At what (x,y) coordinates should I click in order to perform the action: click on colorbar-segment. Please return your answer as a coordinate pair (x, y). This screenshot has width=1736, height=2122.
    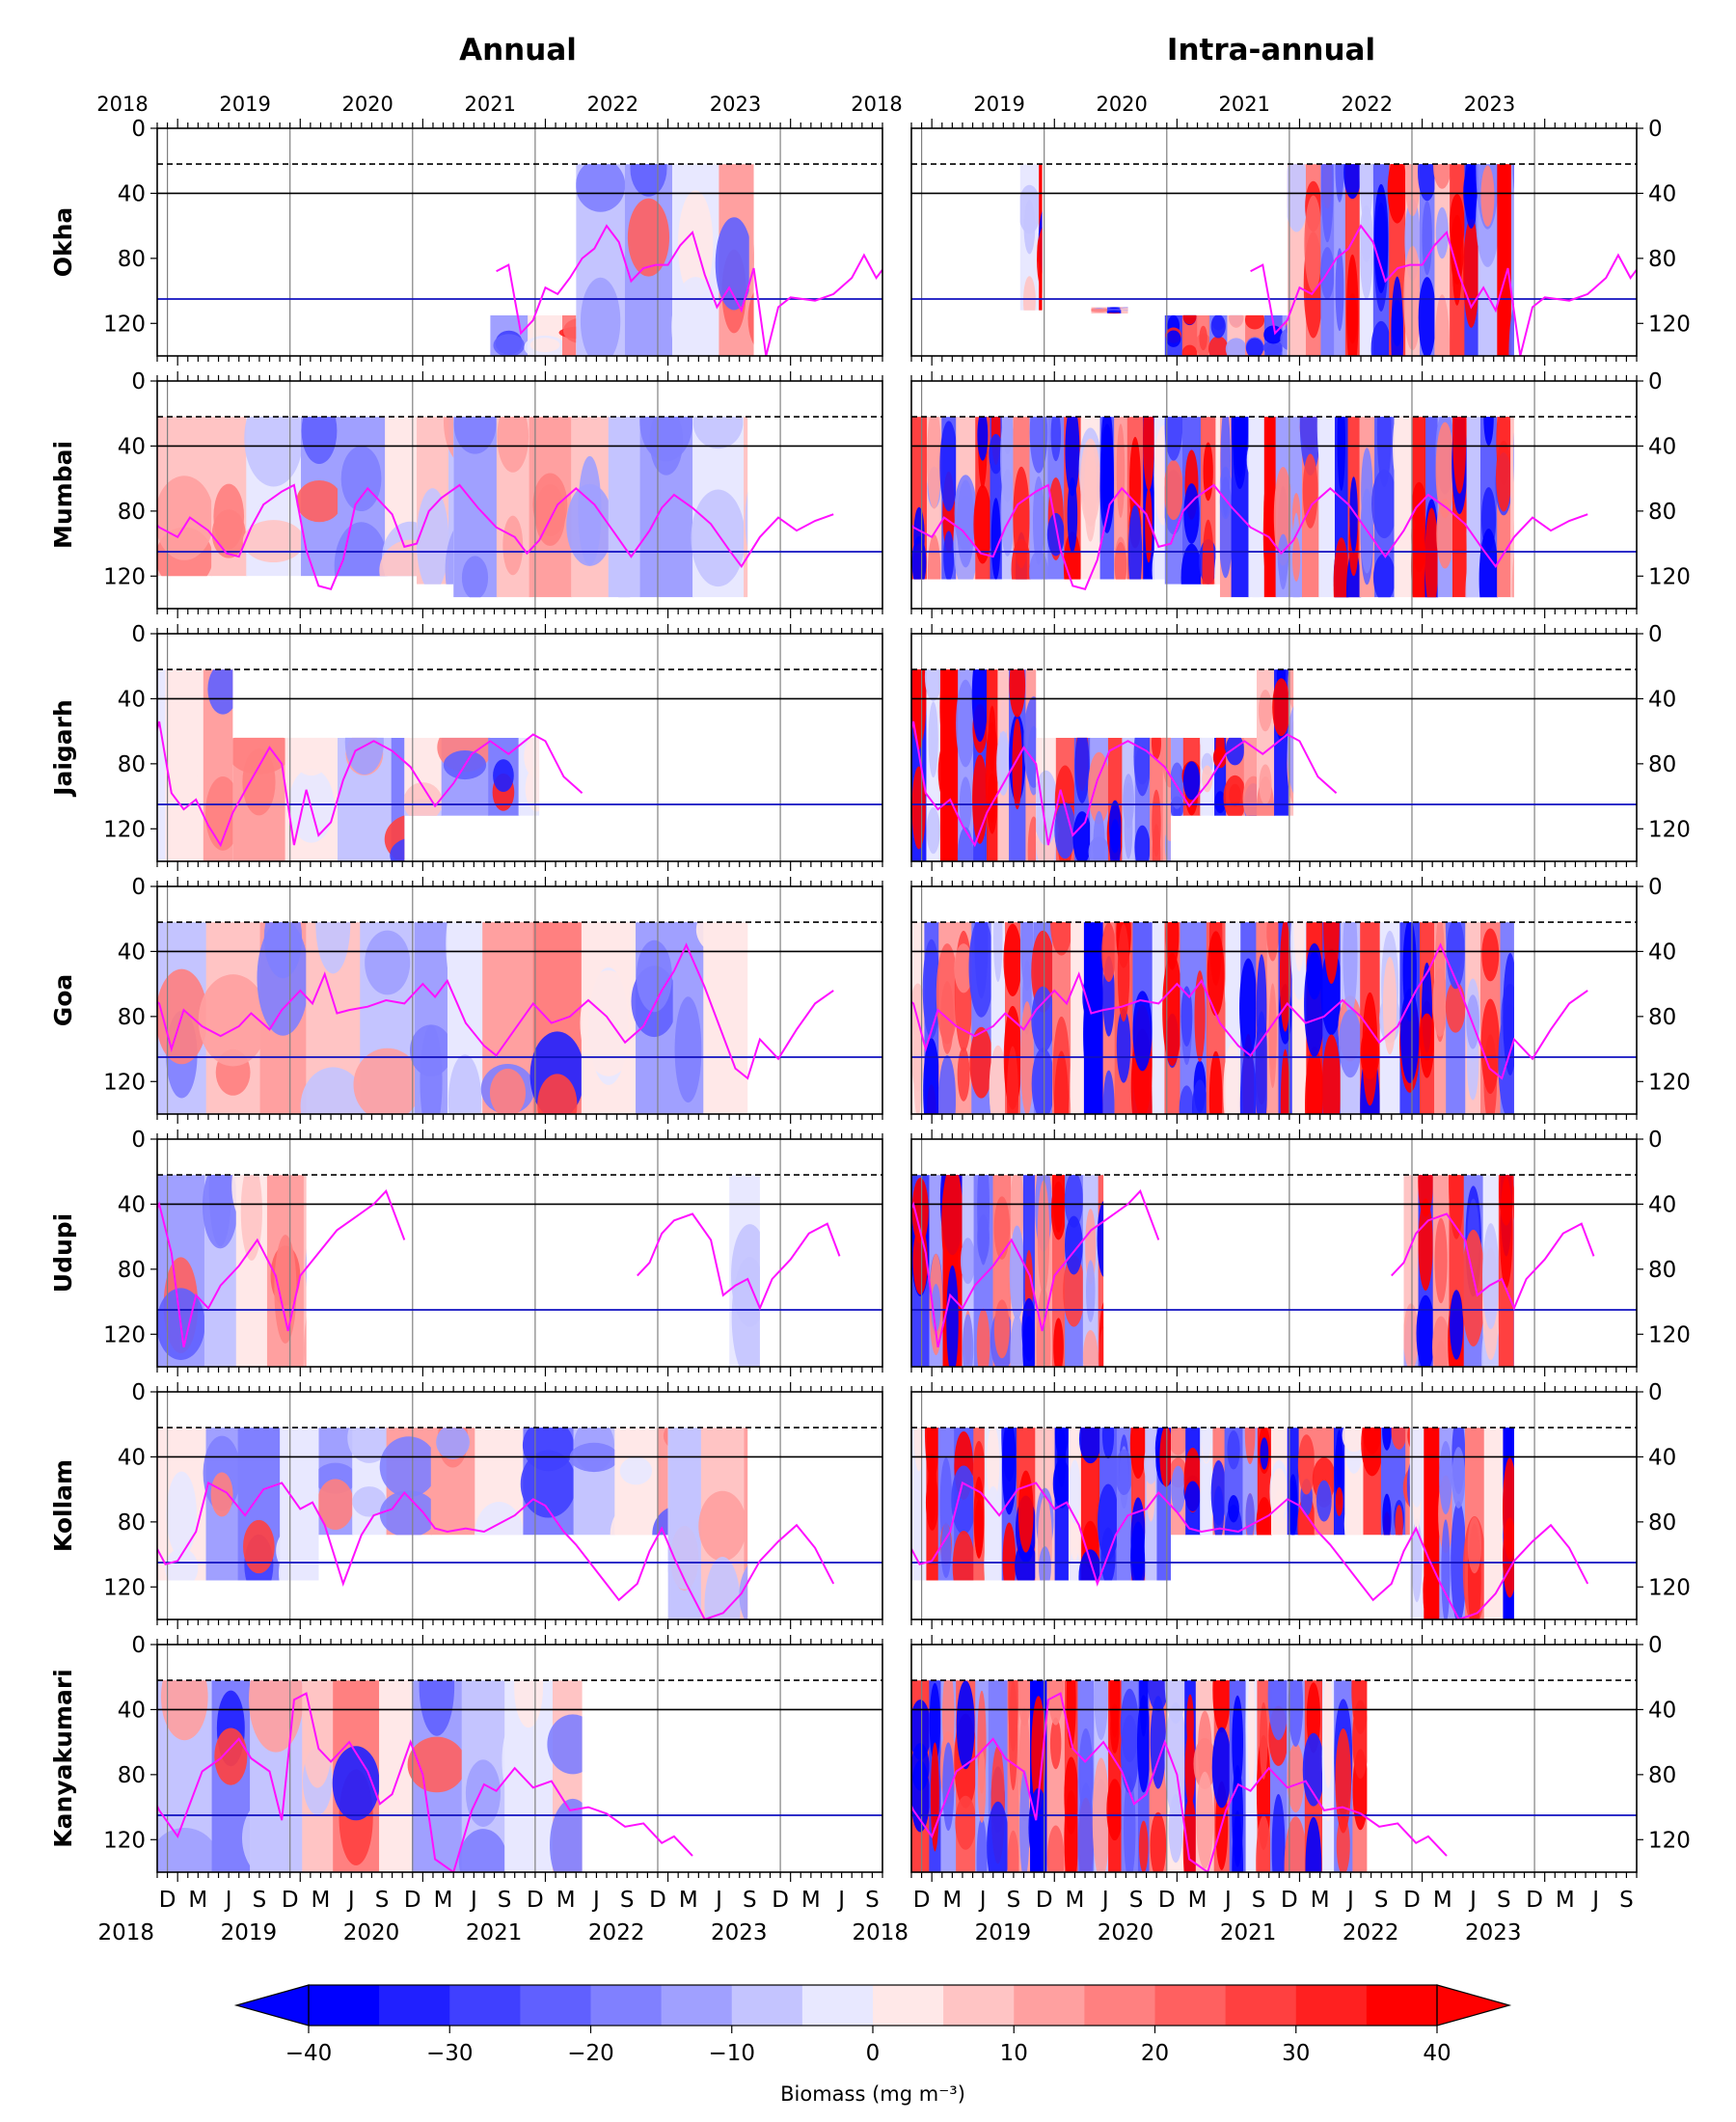
    Looking at the image, I should click on (345, 2006).